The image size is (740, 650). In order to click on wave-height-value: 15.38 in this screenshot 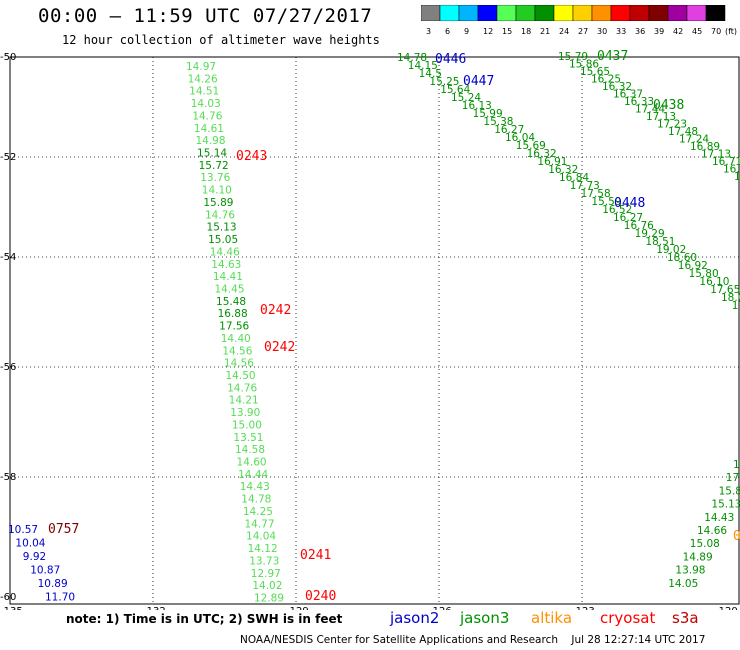, I will do `click(498, 122)`.